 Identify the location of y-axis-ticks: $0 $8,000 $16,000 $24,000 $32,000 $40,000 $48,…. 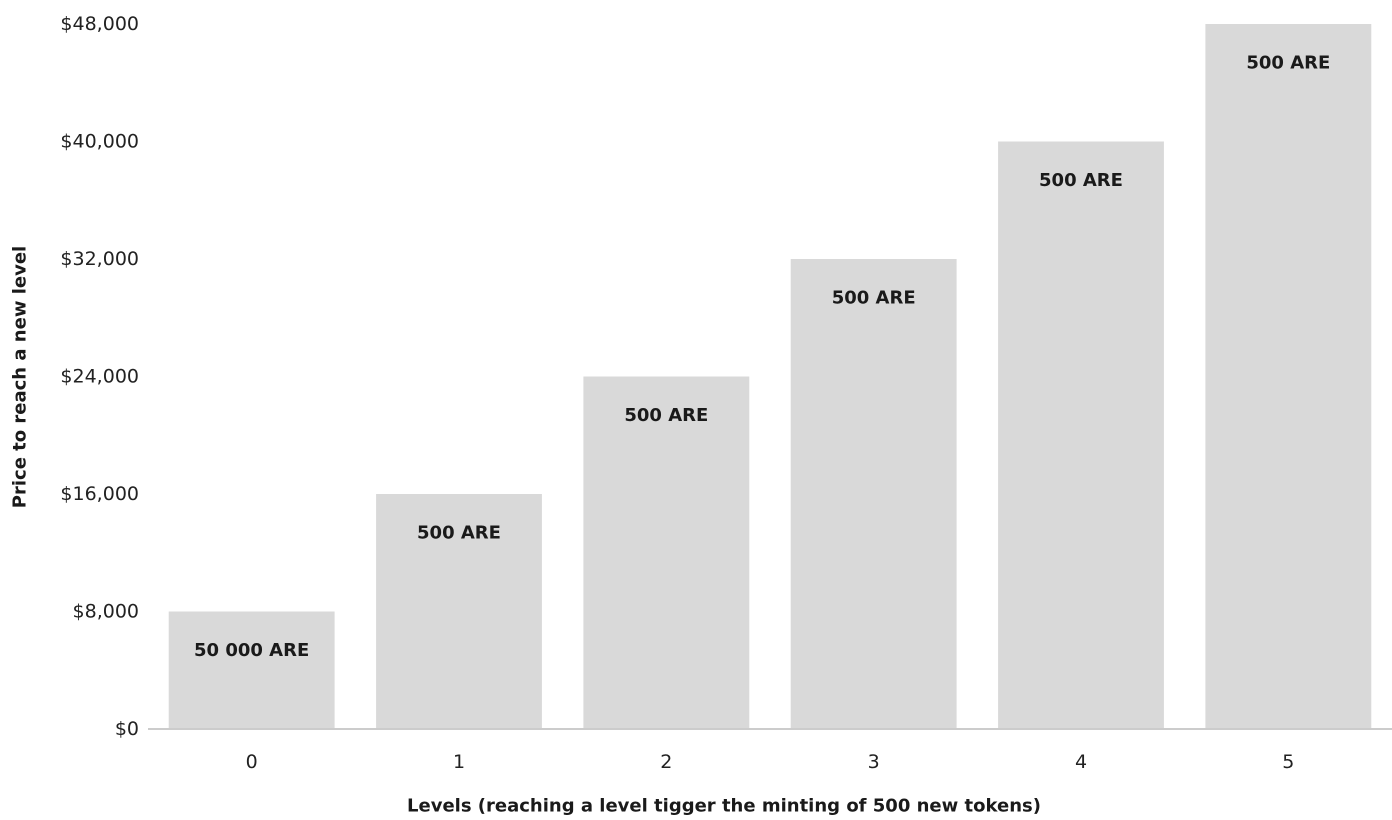
(99, 376).